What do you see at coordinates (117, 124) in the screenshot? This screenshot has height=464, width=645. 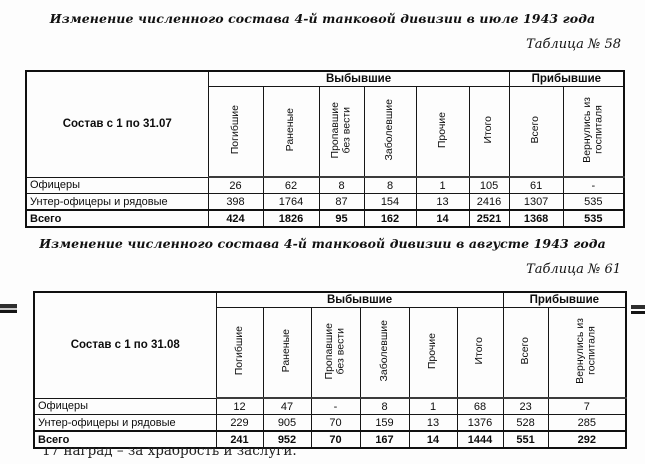 I see `july-composition-header: Состав с 1 по 31.07` at bounding box center [117, 124].